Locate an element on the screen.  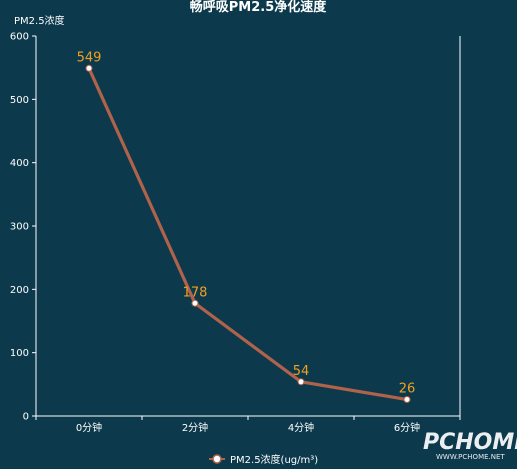
x-tick-label: 4分钟 is located at coordinates (301, 427).